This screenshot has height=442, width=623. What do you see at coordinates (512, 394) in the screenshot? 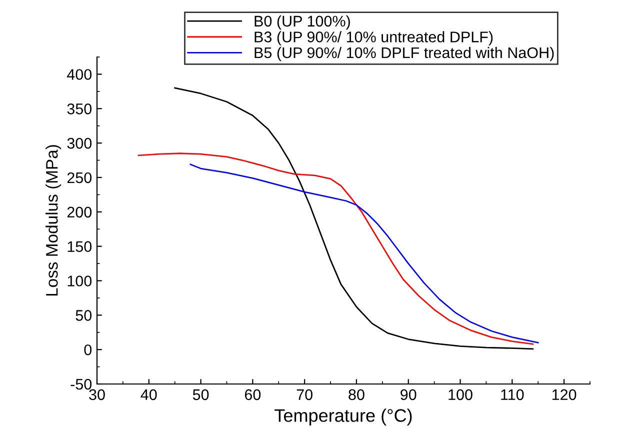
I see `x-tick-label: 110` at bounding box center [512, 394].